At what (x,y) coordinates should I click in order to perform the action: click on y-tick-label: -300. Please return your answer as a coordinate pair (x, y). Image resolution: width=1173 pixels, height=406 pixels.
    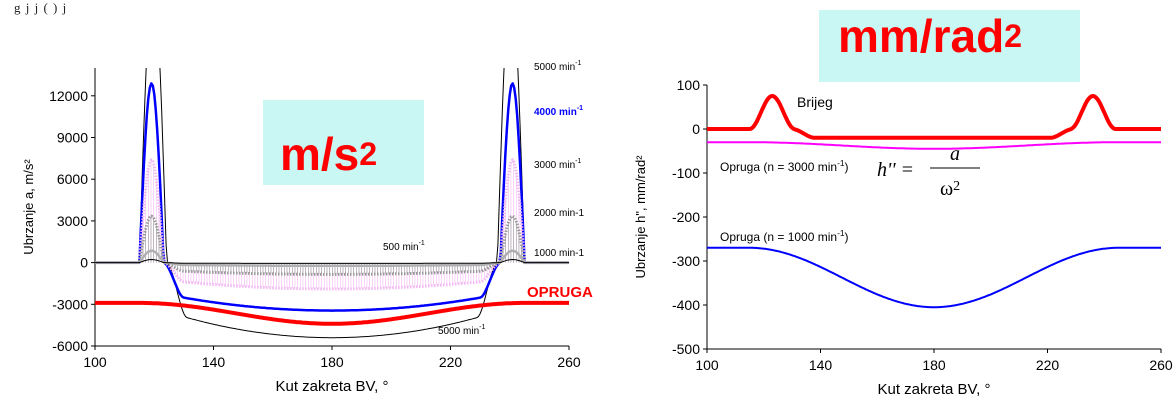
    Looking at the image, I should click on (686, 261).